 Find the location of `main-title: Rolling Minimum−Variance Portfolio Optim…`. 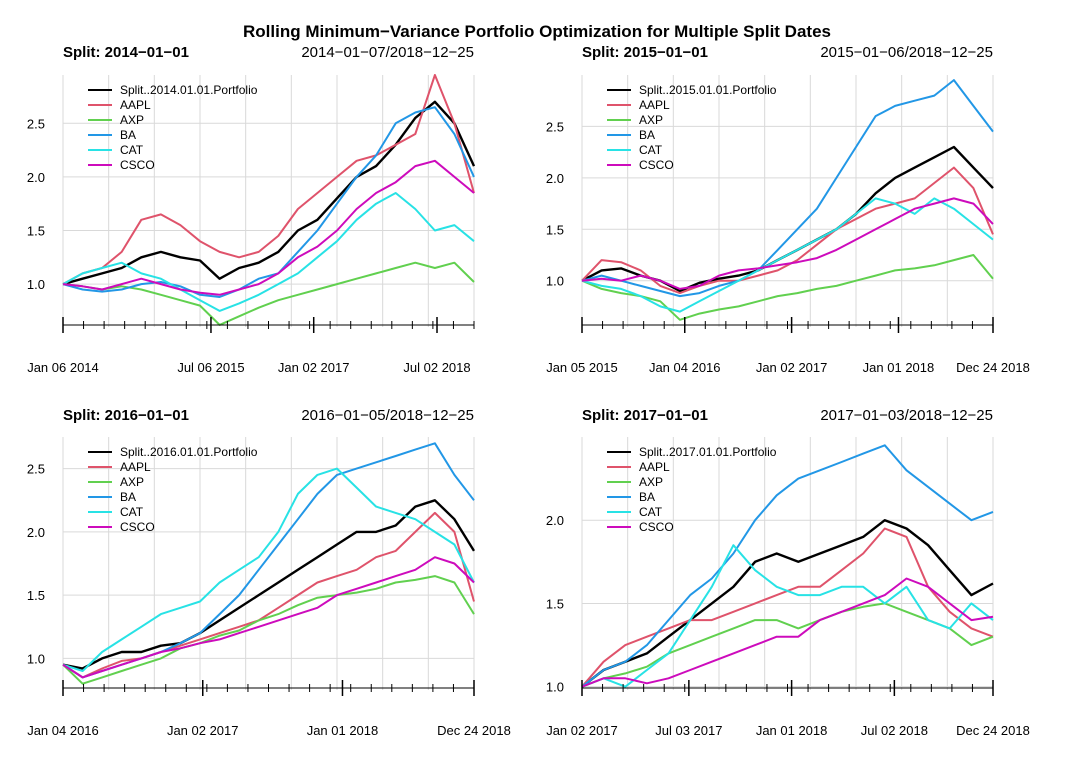

main-title: Rolling Minimum−Variance Portfolio Optim… is located at coordinates (537, 31).